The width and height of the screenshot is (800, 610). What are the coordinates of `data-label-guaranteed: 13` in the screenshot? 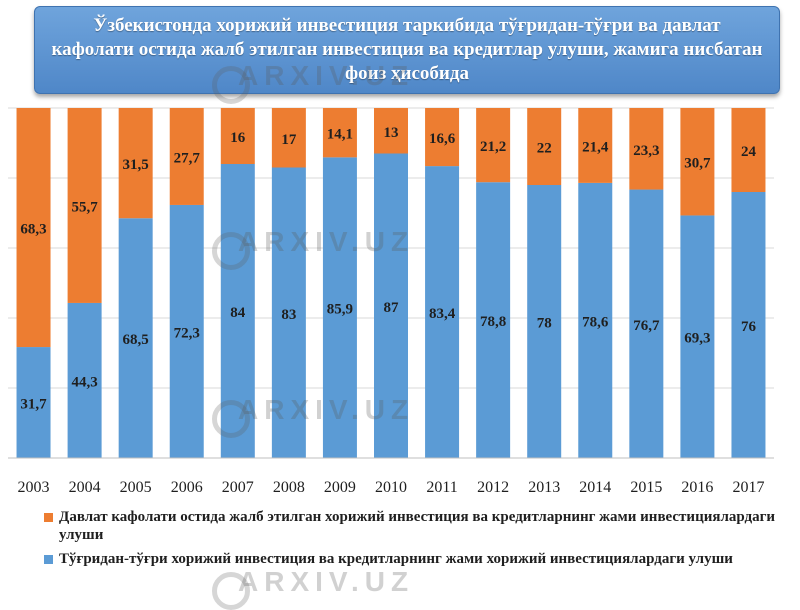 It's located at (391, 133).